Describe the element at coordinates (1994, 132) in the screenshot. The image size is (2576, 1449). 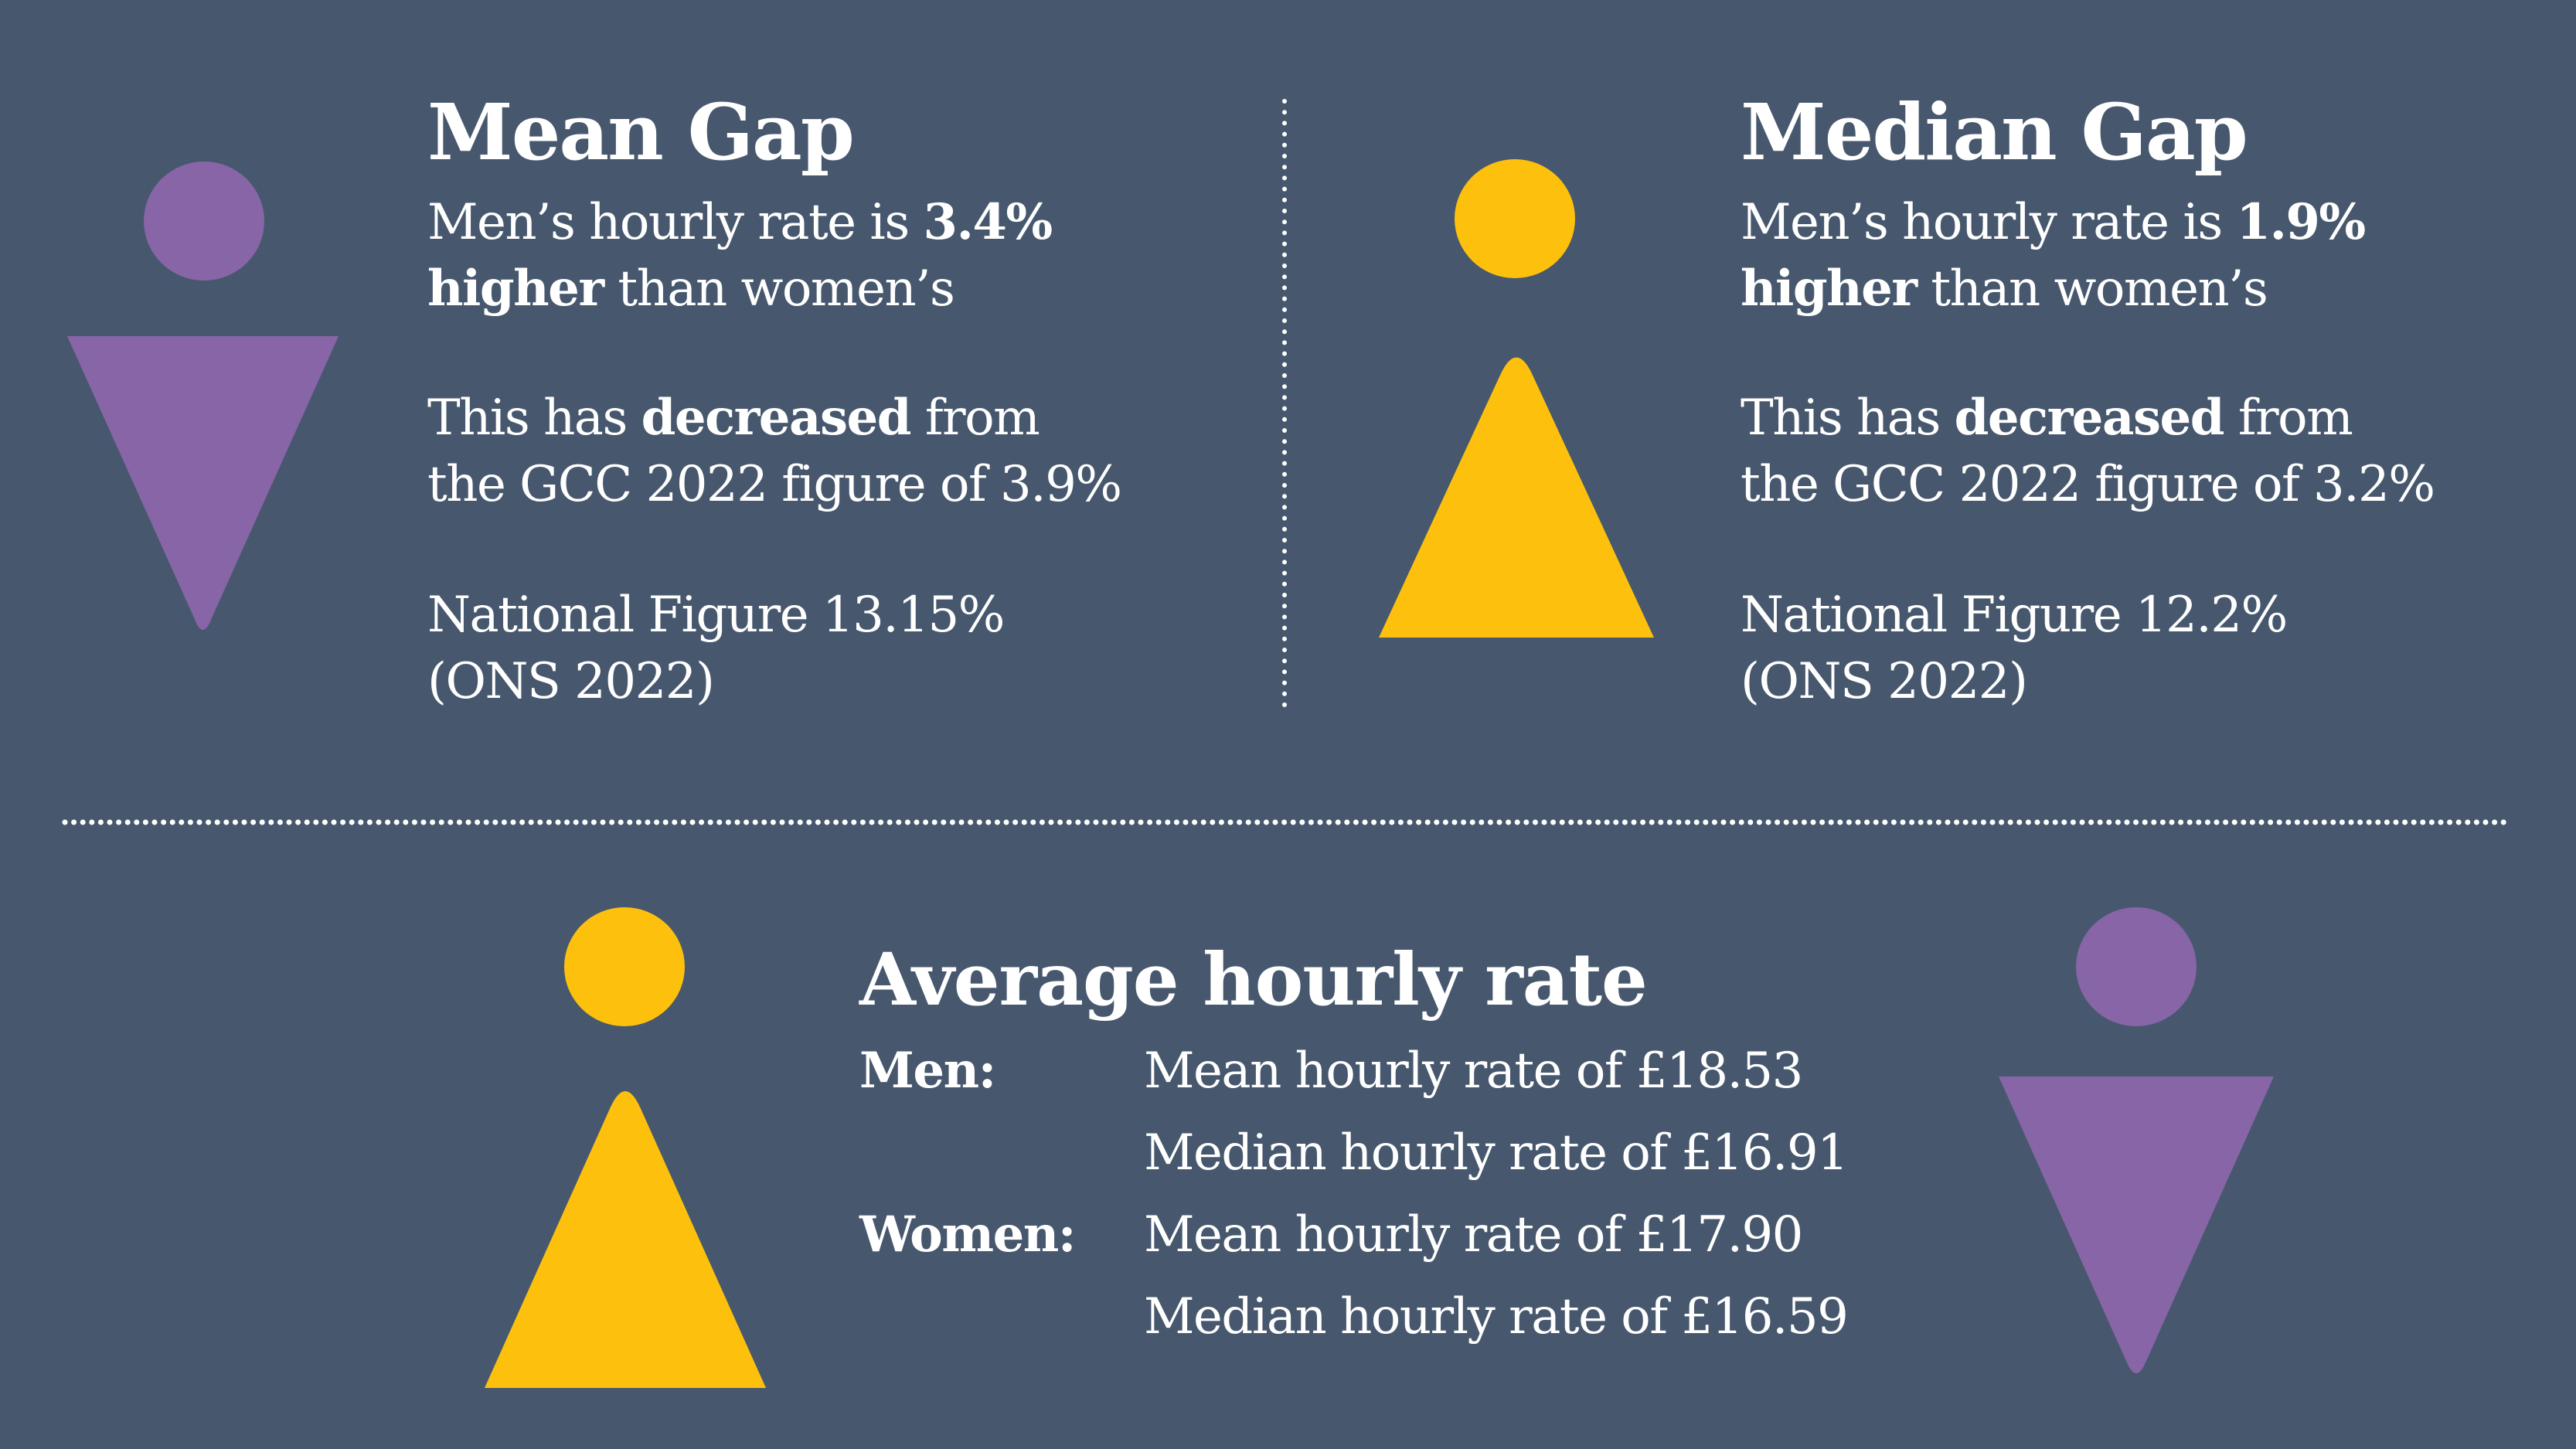
I see `median-gap-title: Median Gap` at that location.